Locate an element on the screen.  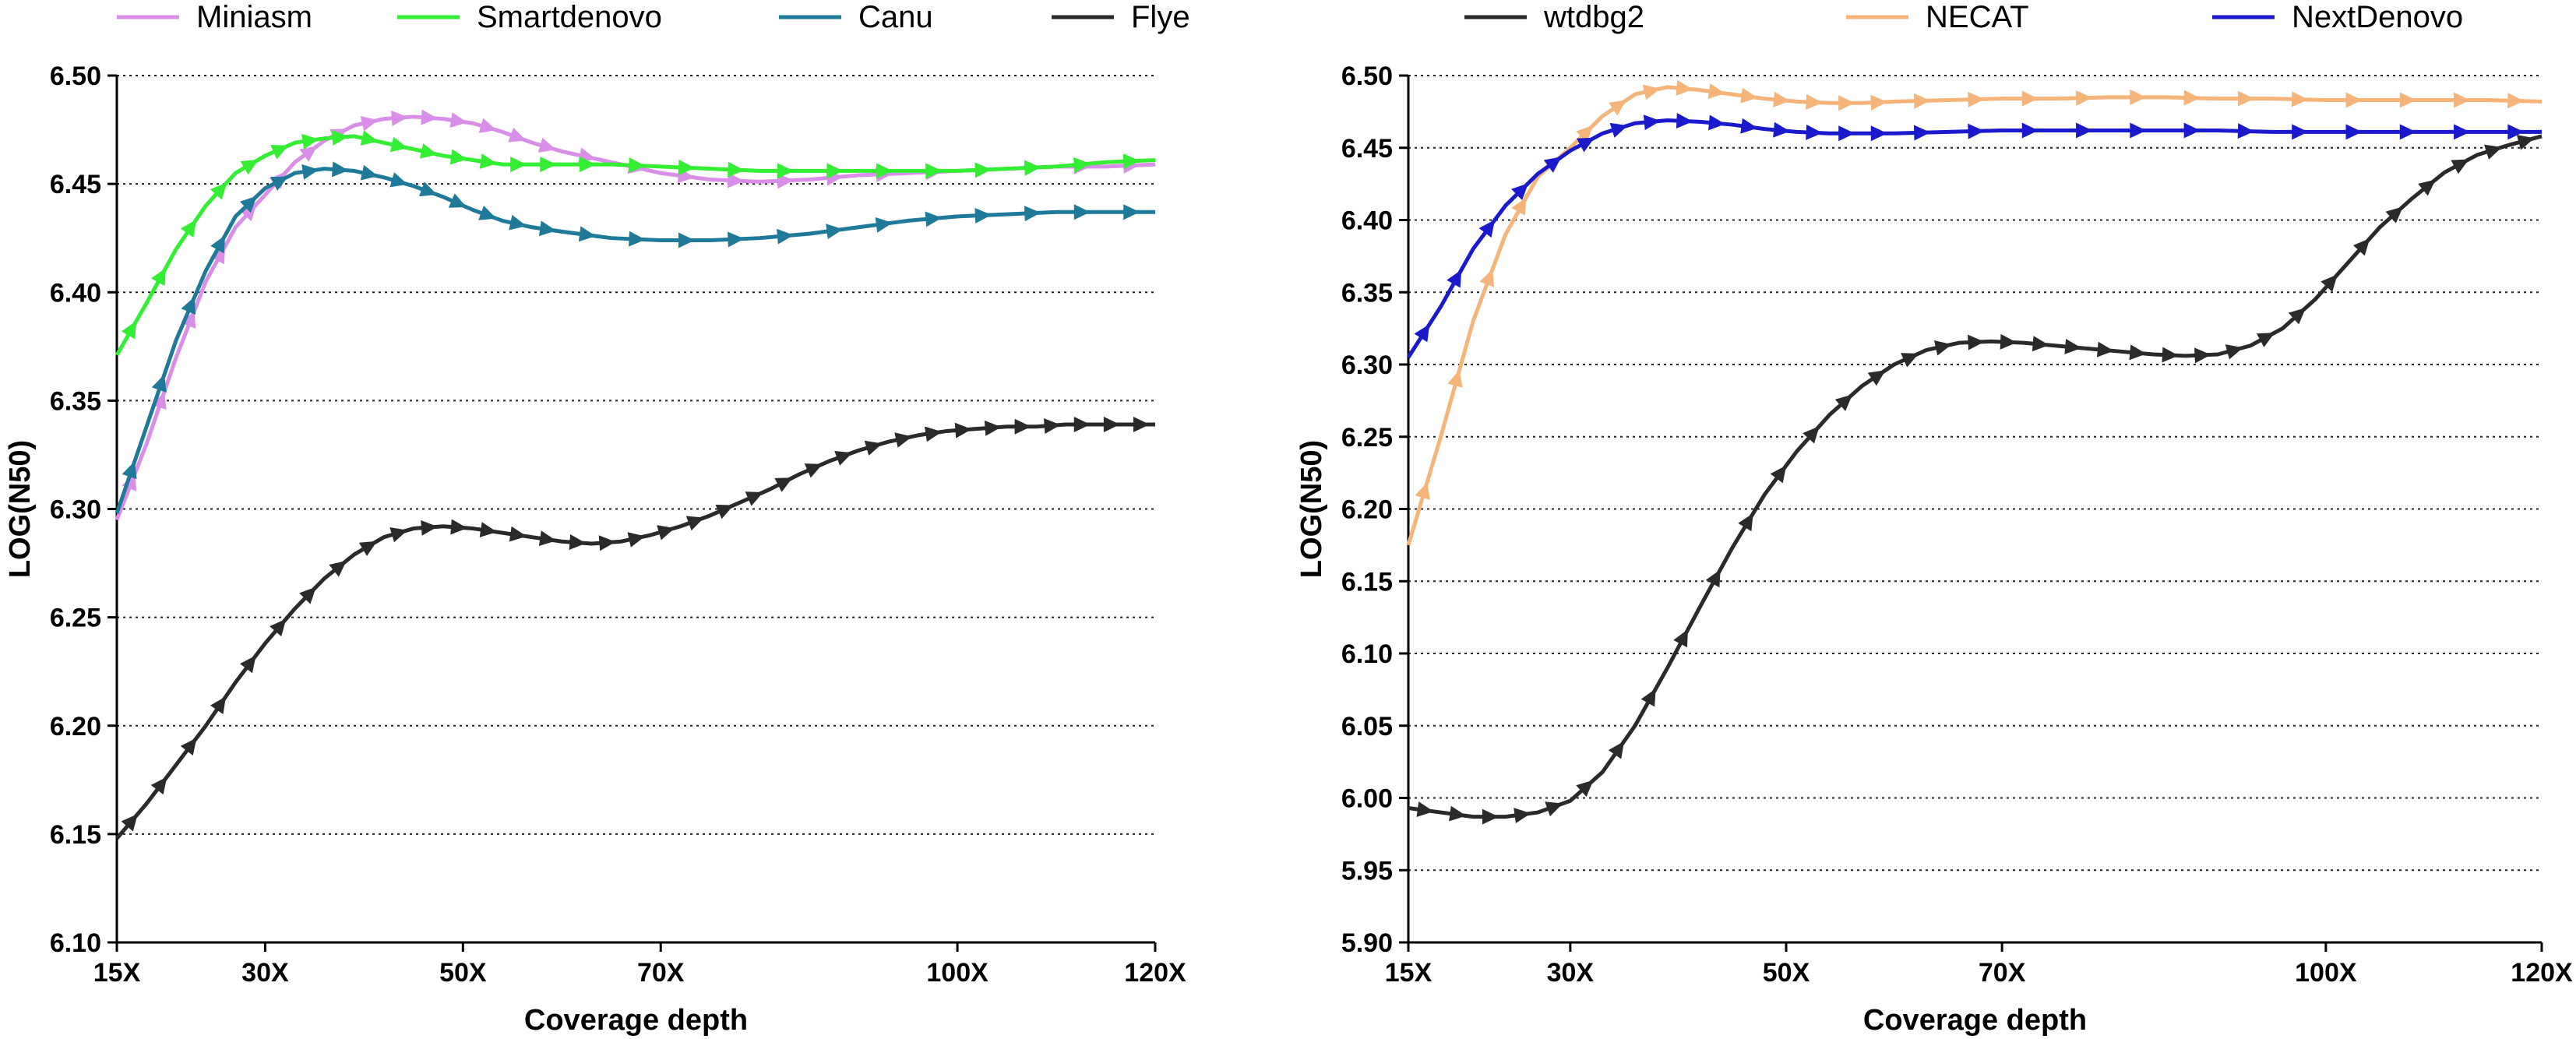
y-tick-label: 6.25 is located at coordinates (1367, 438).